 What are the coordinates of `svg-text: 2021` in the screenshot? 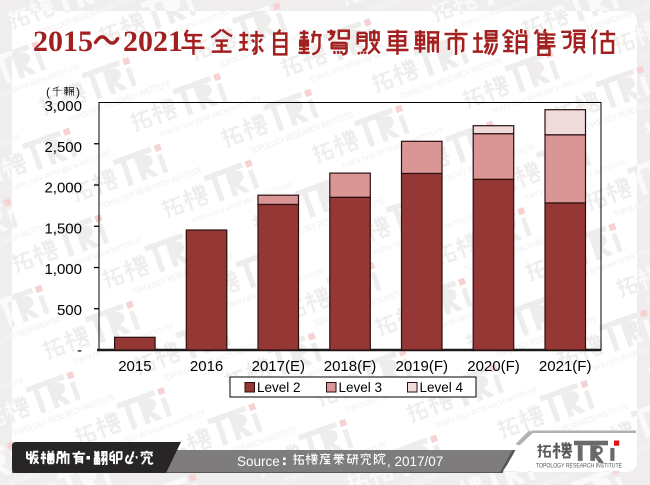 It's located at (153, 41).